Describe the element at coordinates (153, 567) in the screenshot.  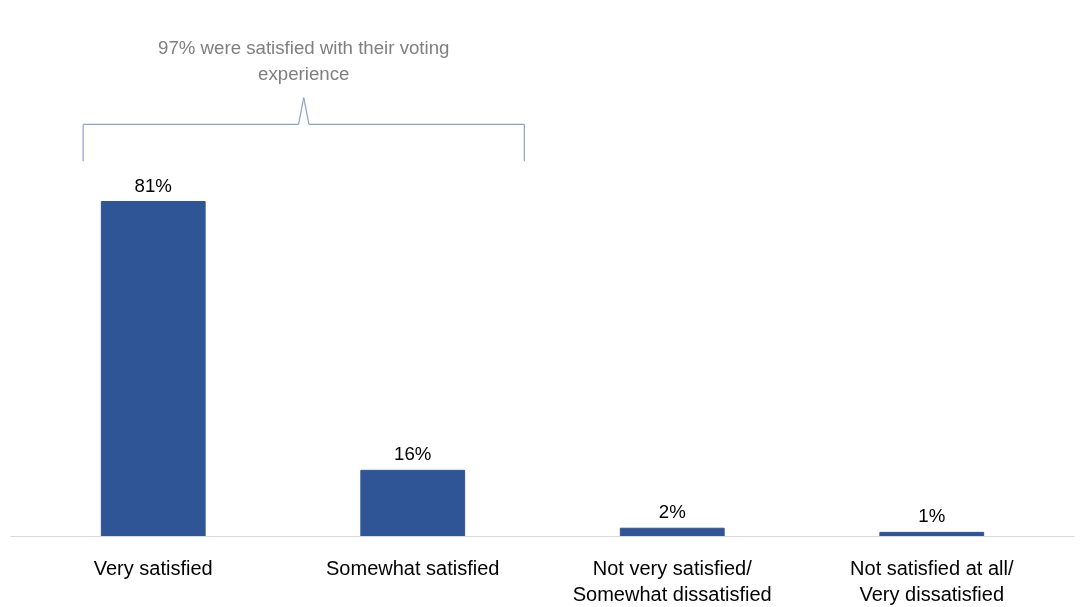
I see `x-tick-label: Very satisfied` at that location.